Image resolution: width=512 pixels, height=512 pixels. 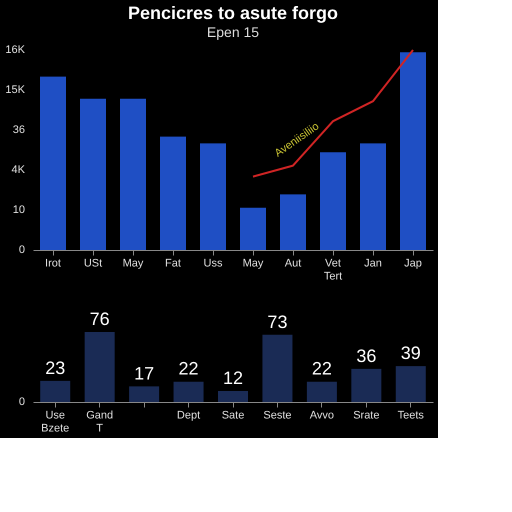 What do you see at coordinates (15, 90) in the screenshot?
I see `text: 15K` at bounding box center [15, 90].